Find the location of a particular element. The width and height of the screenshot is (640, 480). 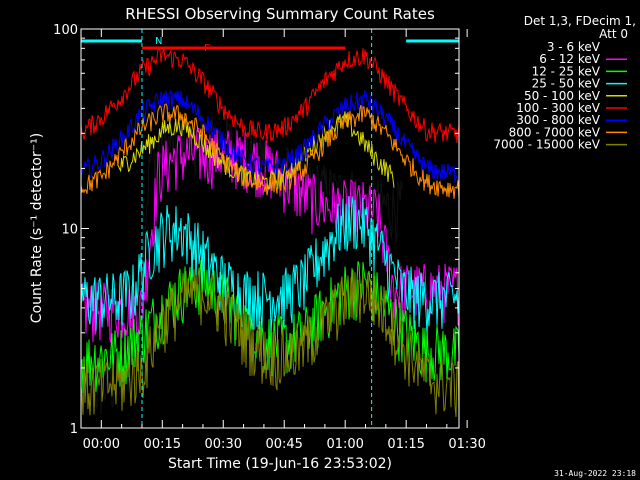

legend-label-3: 25 - 50 keV is located at coordinates (566, 84).